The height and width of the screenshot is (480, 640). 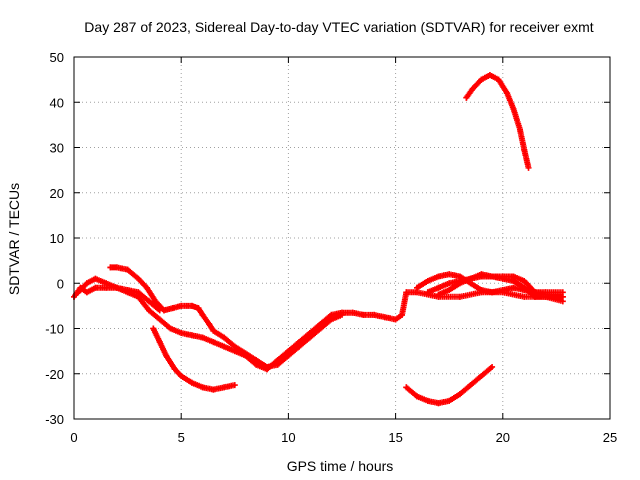 I want to click on x-tick-label: 5, so click(x=181, y=437).